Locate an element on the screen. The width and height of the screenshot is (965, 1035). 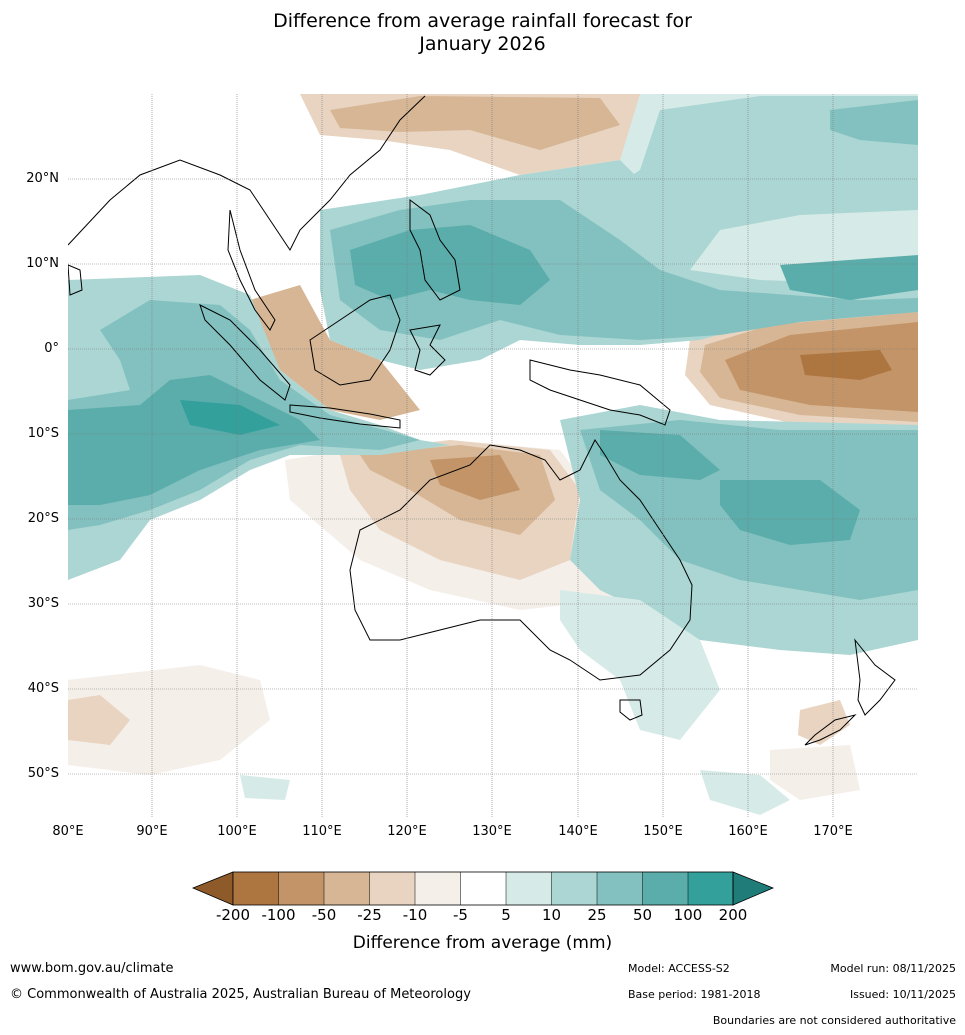
colorbar-tick: 25 is located at coordinates (597, 915).